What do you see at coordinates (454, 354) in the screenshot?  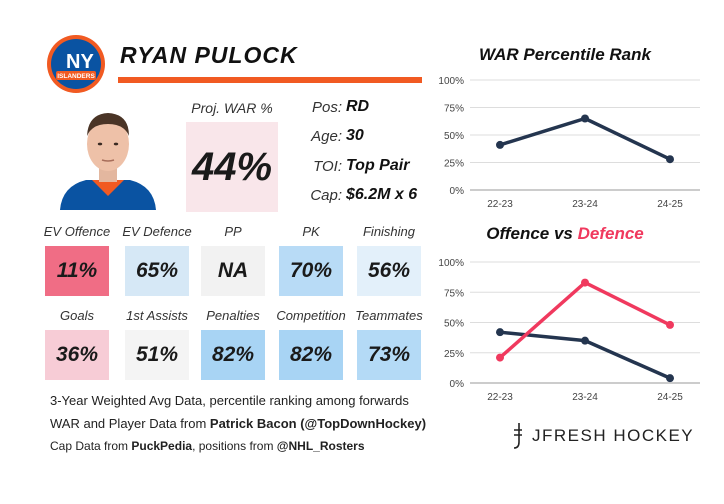 I see `chart-2-ytick-label: 25%` at bounding box center [454, 354].